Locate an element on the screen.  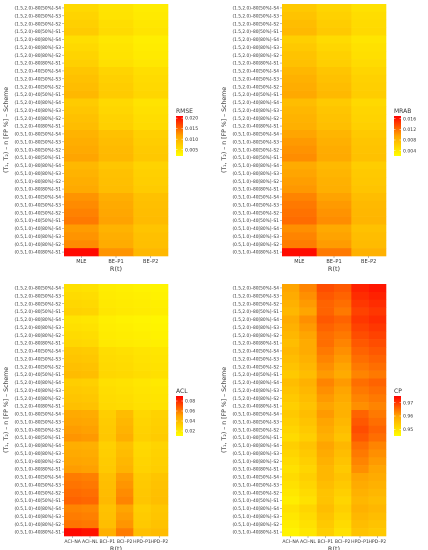
y-tick-label: (0.5,1.0)–40[50%]–S3 is located at coordinates (37, 205).